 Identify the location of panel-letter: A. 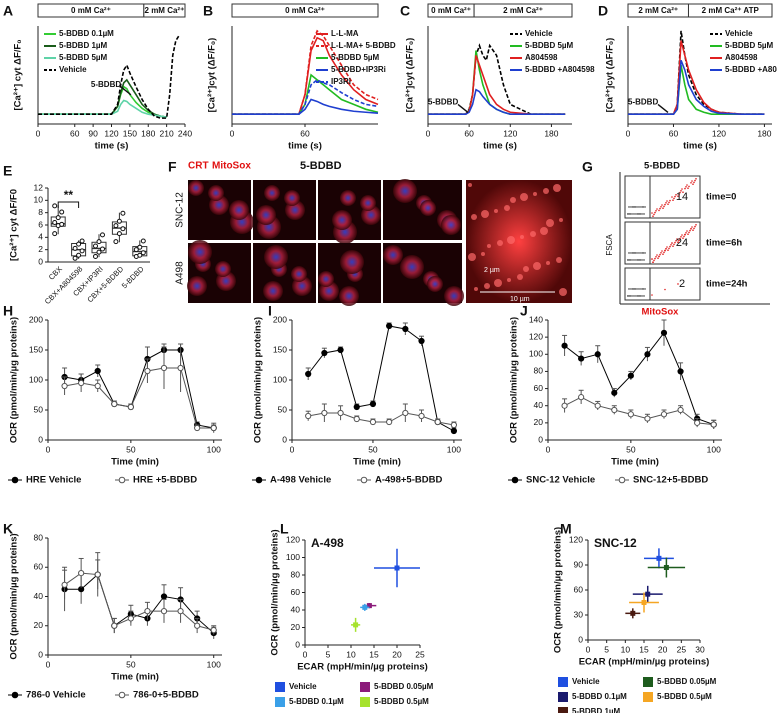
(8, 11).